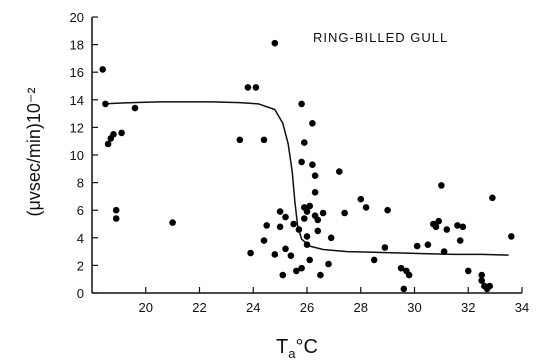  What do you see at coordinates (253, 307) in the screenshot?
I see `x-tick-label: 24` at bounding box center [253, 307].